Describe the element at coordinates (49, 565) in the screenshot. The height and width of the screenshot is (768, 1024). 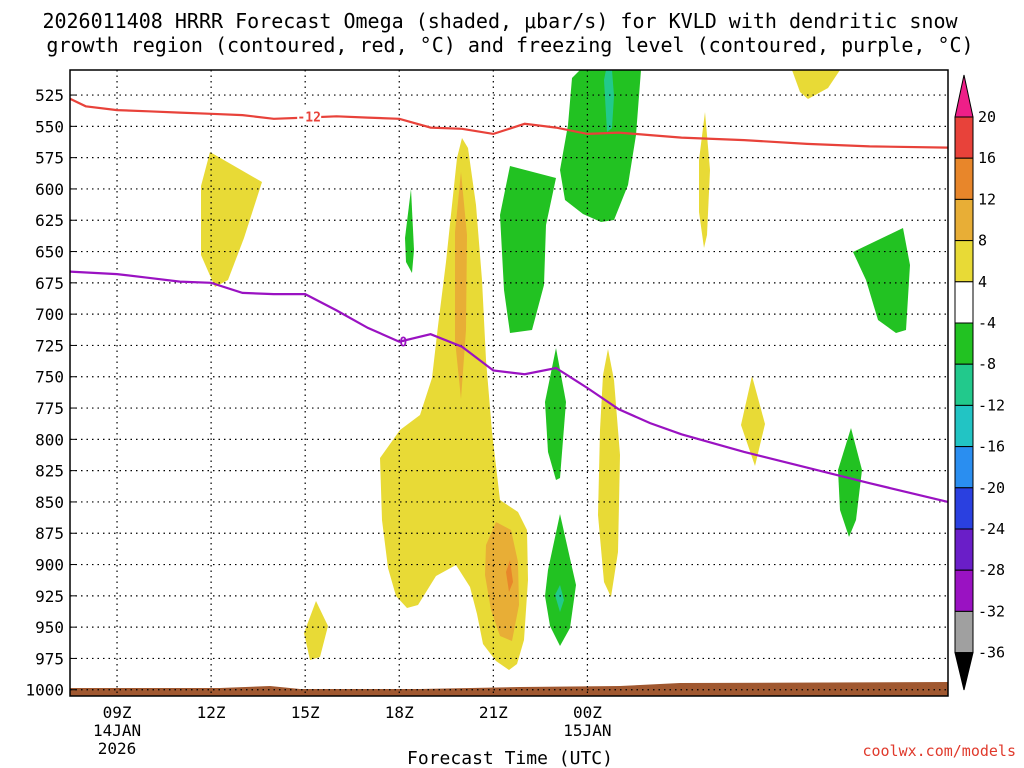
I see `y-tick-label-900: 900` at that location.